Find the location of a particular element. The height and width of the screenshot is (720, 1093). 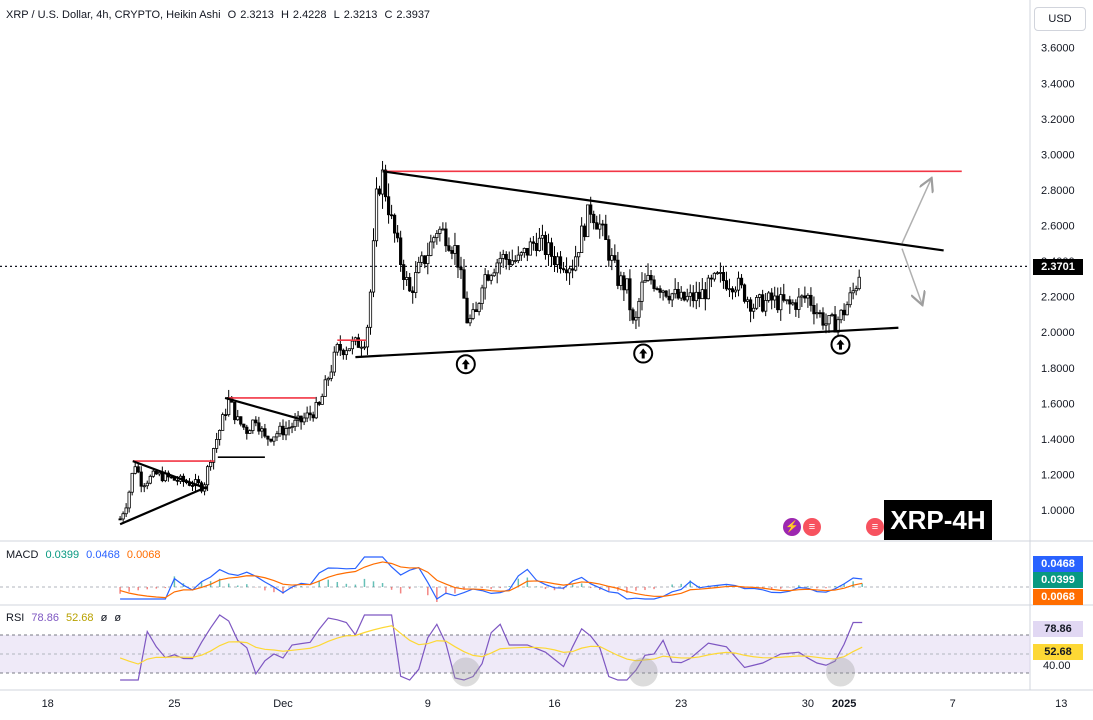

macd-hist-value: 0.0068 is located at coordinates (143, 555).